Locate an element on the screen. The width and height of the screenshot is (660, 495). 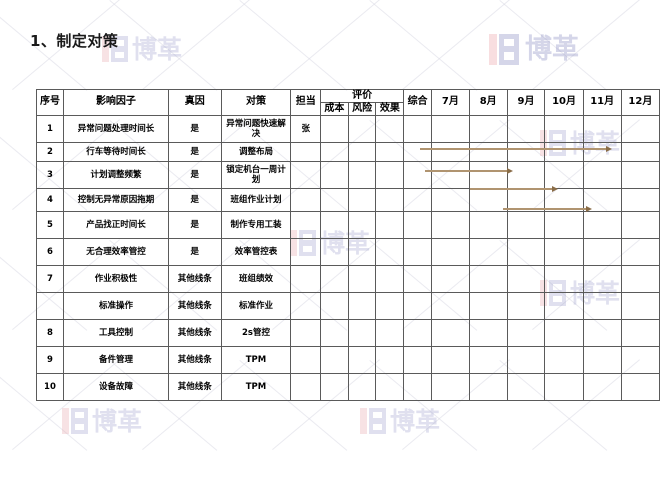
table-row: 8 工具控制 其他线条 2s管控 is located at coordinates (348, 332).